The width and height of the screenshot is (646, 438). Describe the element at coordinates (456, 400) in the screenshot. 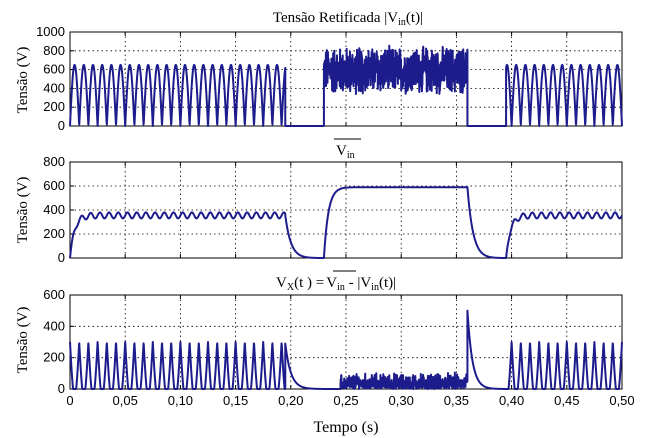

I see `x-tick-label: 0,35` at that location.